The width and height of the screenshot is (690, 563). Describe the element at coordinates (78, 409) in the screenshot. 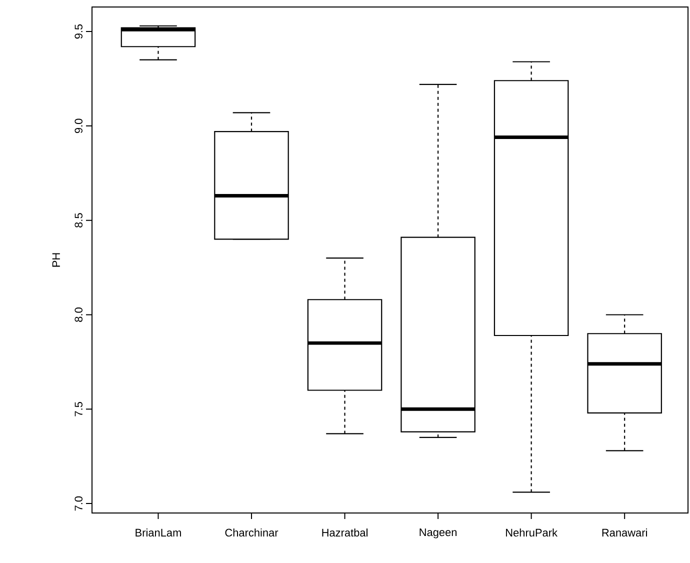

I see `y-tick-label: 7.5` at that location.